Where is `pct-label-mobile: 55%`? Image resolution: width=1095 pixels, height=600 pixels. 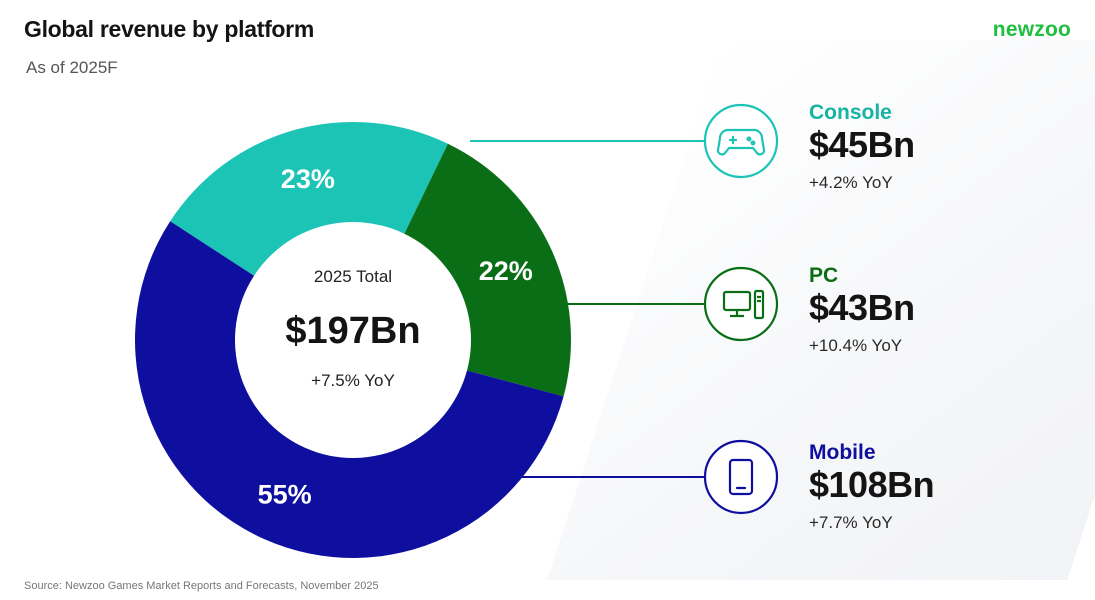 pct-label-mobile: 55% is located at coordinates (285, 494).